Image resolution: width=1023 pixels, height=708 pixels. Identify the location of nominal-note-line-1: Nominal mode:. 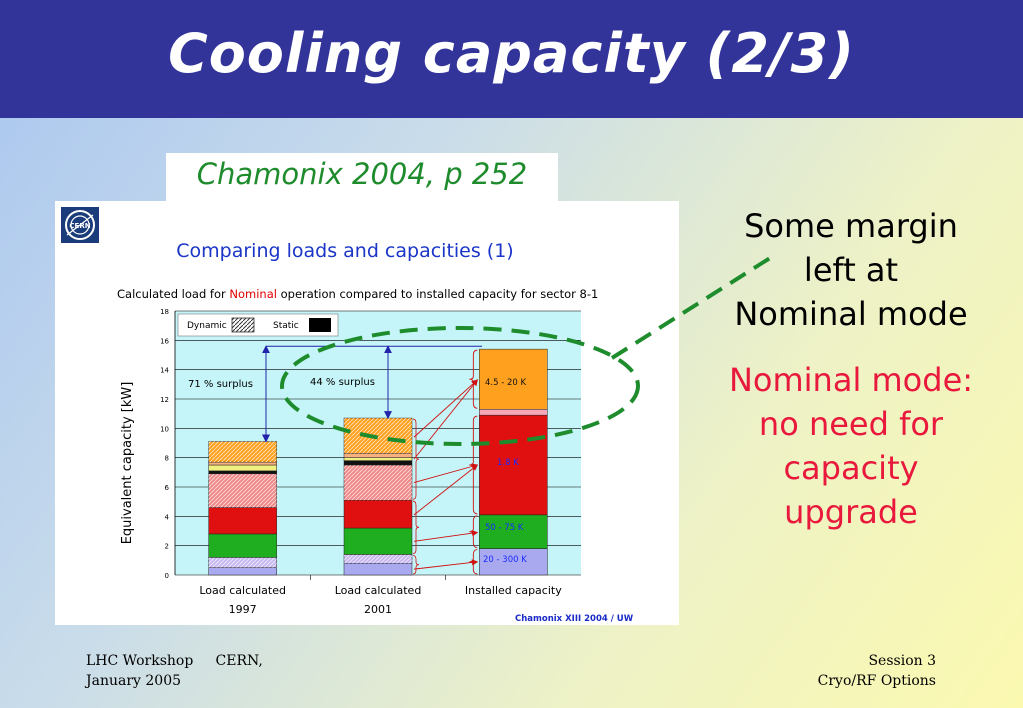
(851, 380).